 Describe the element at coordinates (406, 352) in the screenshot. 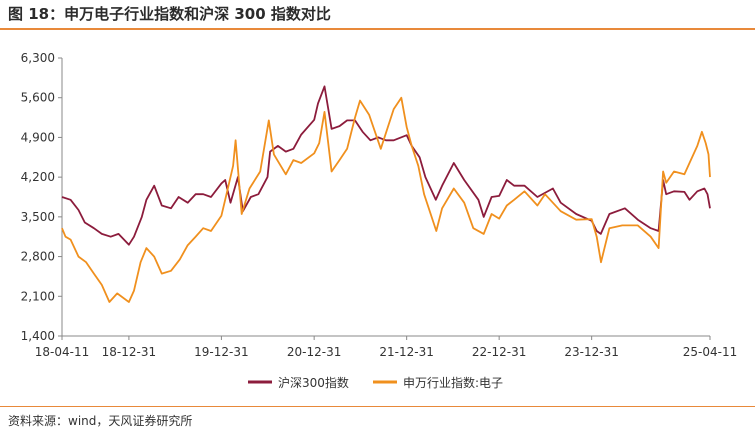

I see `x-tick-label: 21-12-31` at that location.